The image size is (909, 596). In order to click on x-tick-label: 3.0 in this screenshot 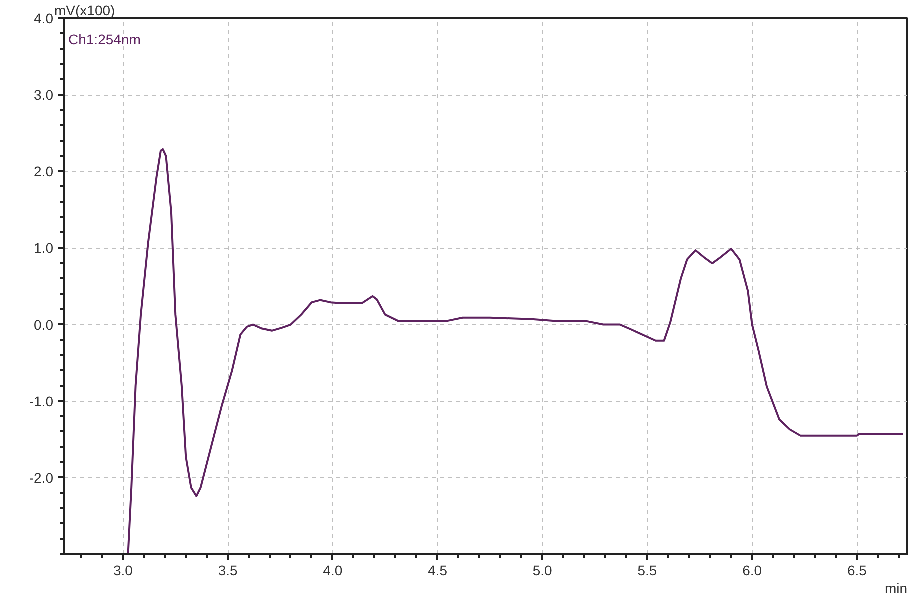, I will do `click(123, 570)`.